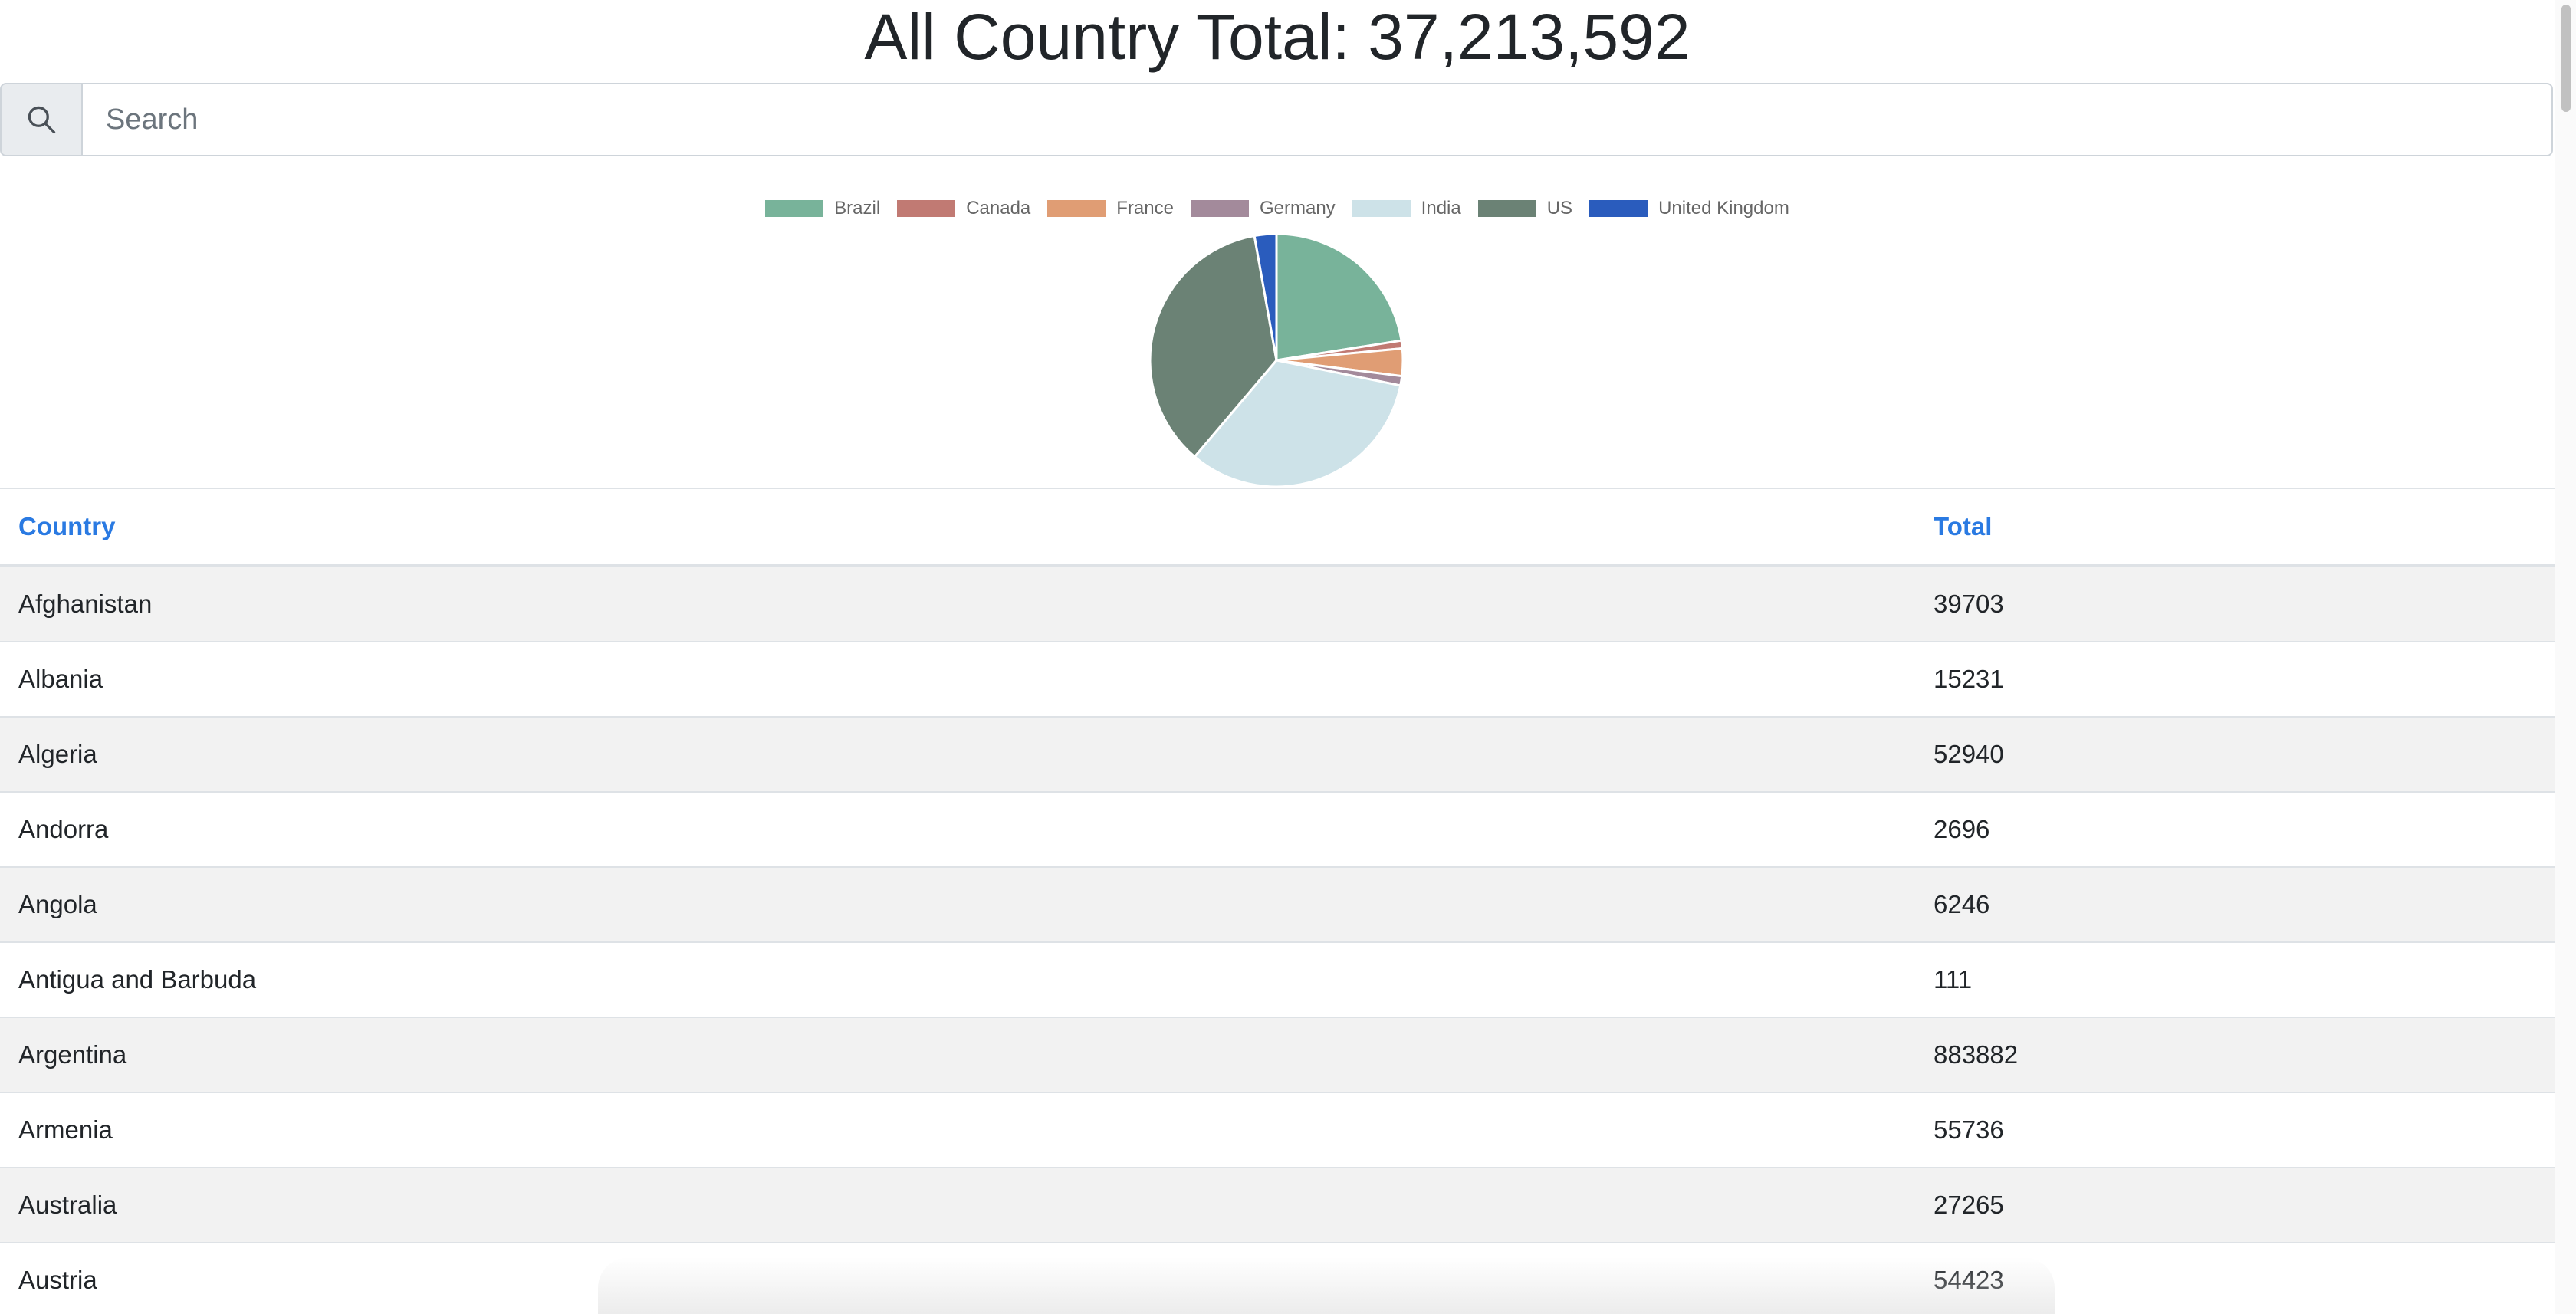 The image size is (2576, 1314). Describe the element at coordinates (1339, 297) in the screenshot. I see `pie-slice-brazil` at that location.